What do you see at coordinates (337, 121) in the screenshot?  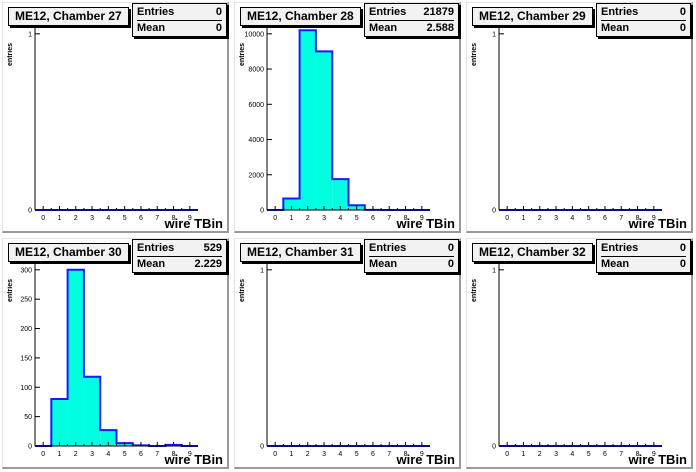 I see `histogram-plot: 0 1 2 3 4 5 6 7 8 9 0 2000 4000 6000 8000 10000` at bounding box center [337, 121].